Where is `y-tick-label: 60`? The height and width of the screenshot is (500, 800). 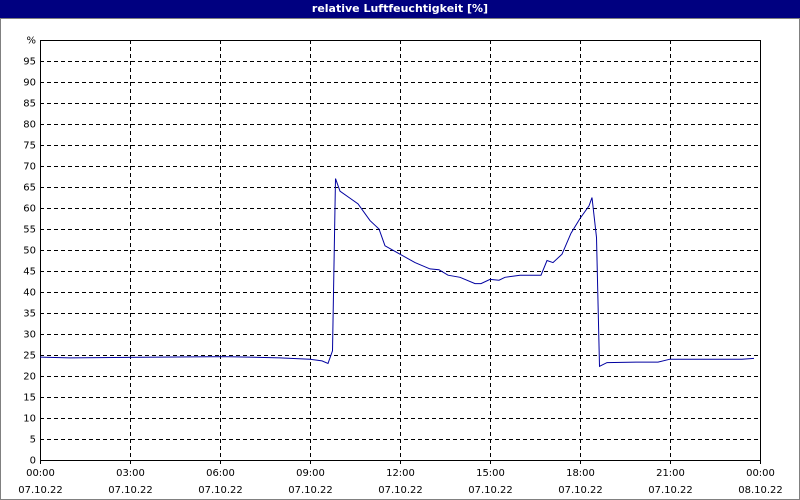 y-tick-label: 60 is located at coordinates (29, 209).